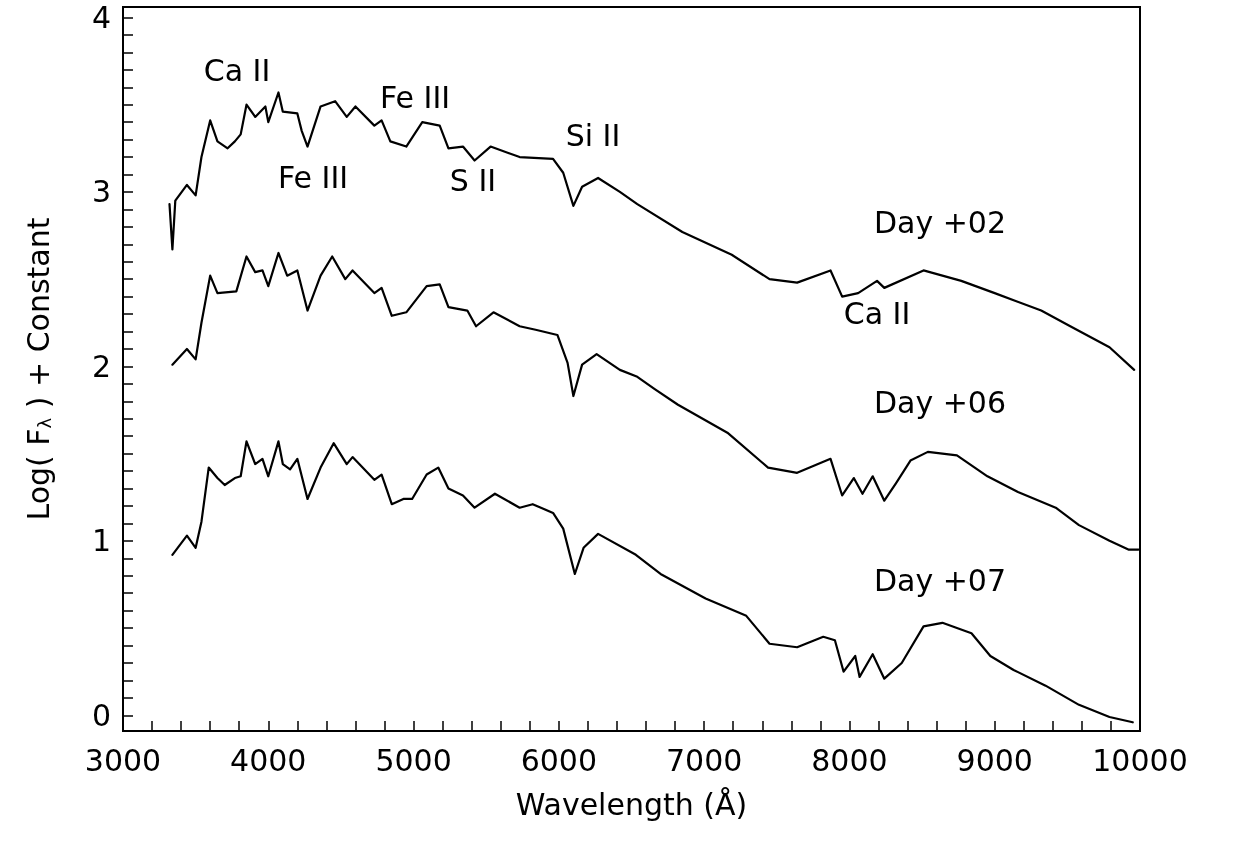  What do you see at coordinates (38, 369) in the screenshot?
I see `y-axis-title: Log( Fλ ) + Constant` at bounding box center [38, 369].